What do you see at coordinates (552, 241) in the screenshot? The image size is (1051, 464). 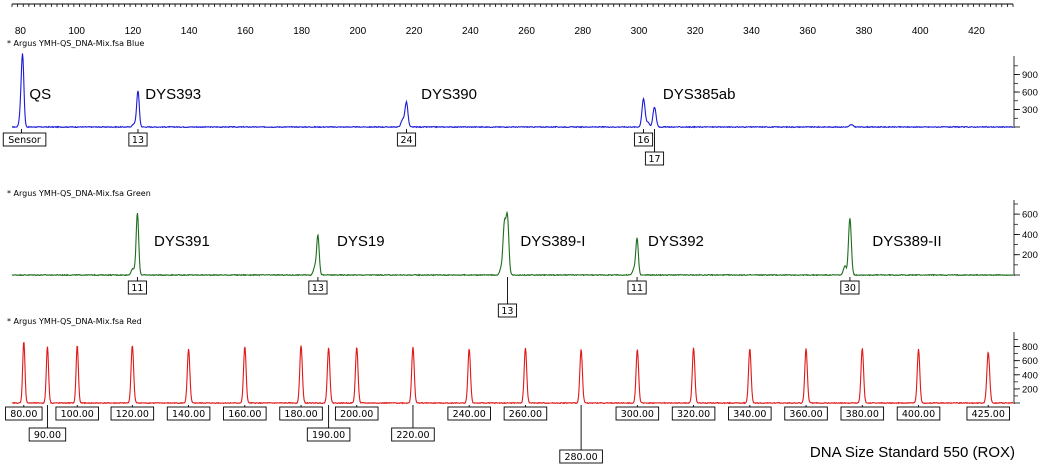 I see `peak-label: DYS389-I` at bounding box center [552, 241].